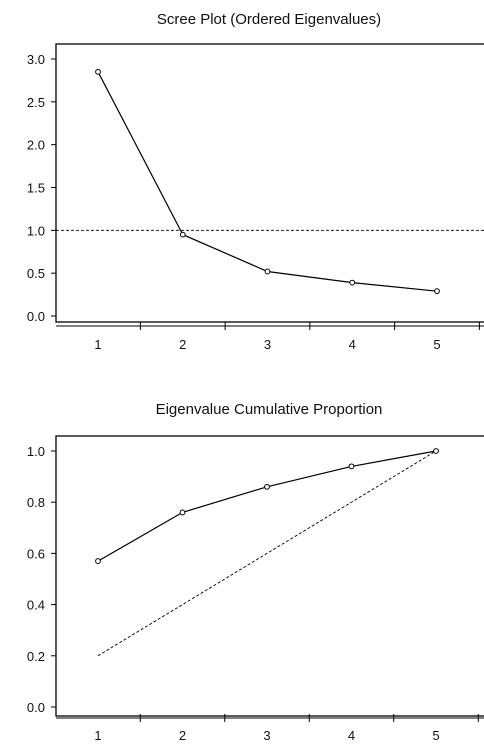  Describe the element at coordinates (269, 409) in the screenshot. I see `cumulative-proportion-title: Eigenvalue Cumulative Proportion` at that location.